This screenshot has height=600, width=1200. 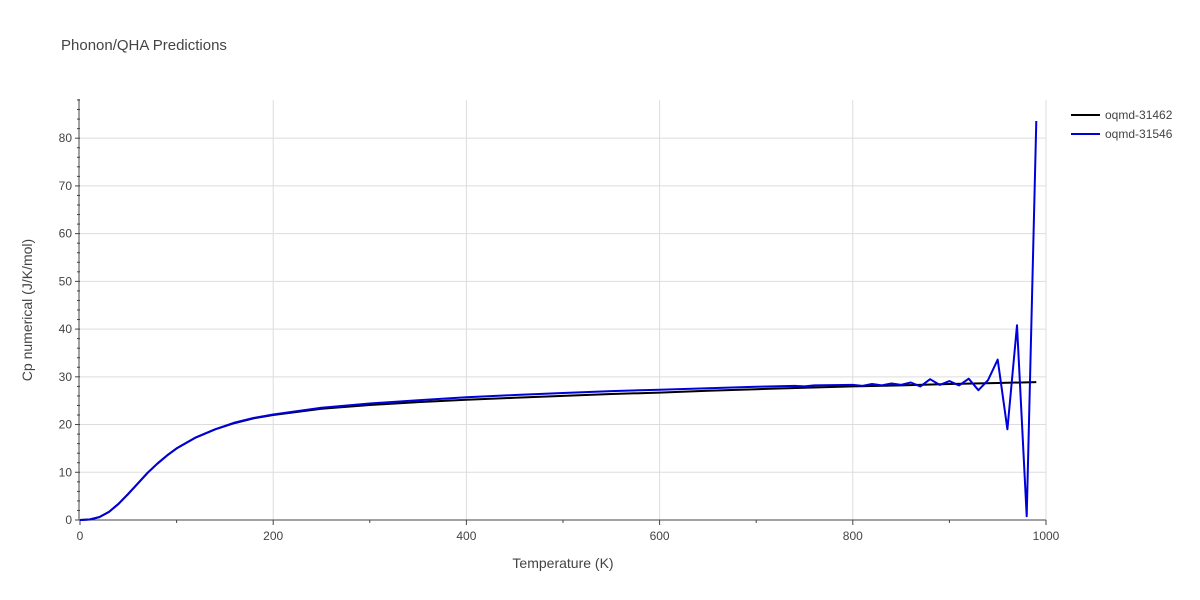 I want to click on y-axis-ticks: 0 10 20 30 40 50 60 70 80, so click(x=69, y=329).